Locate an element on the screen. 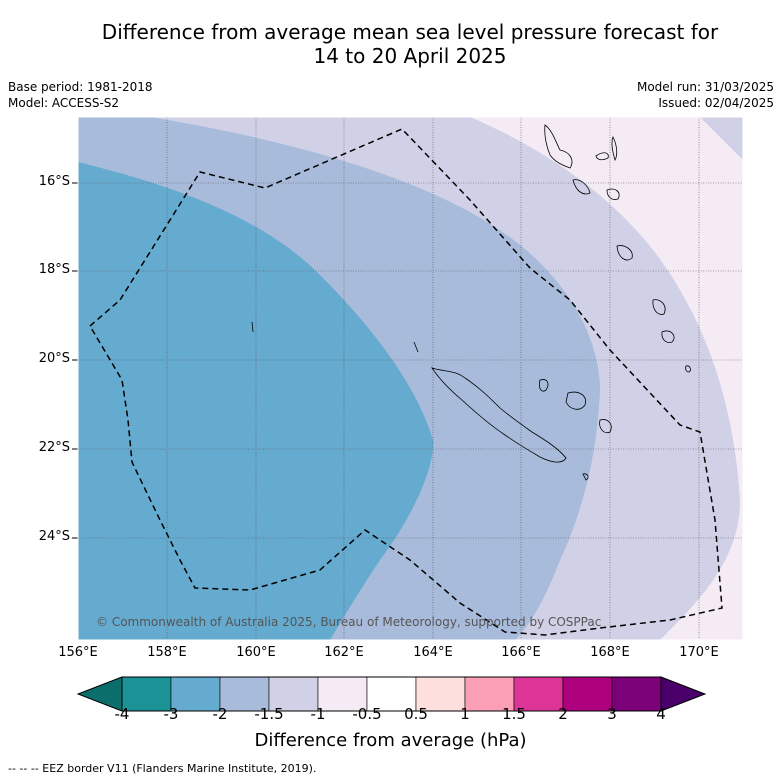 This screenshot has height=781, width=781. colorbar-tick-label: 3 is located at coordinates (612, 714).